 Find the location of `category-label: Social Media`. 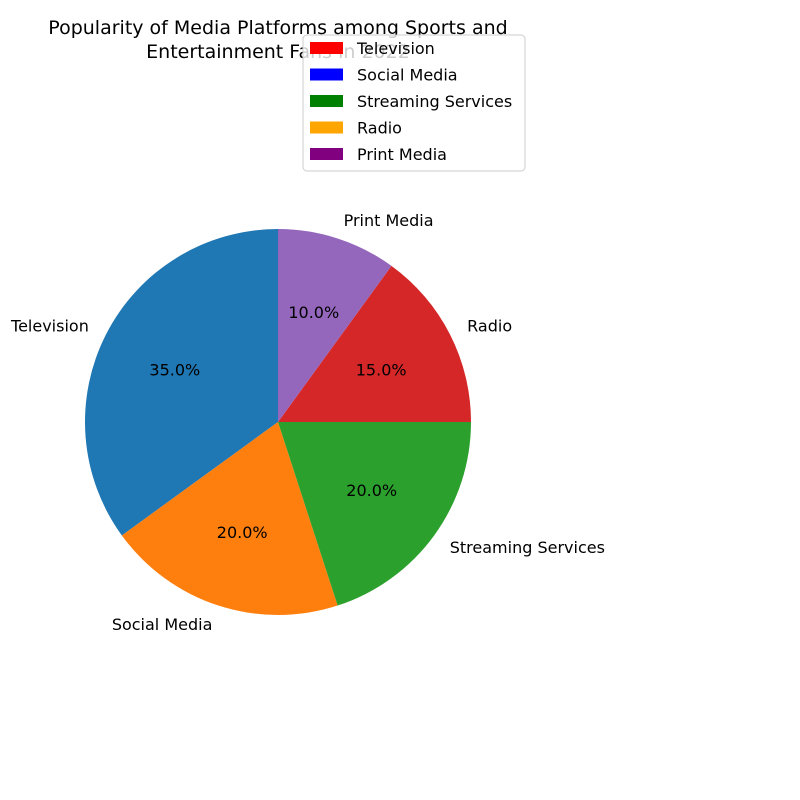

category-label: Social Media is located at coordinates (162, 624).